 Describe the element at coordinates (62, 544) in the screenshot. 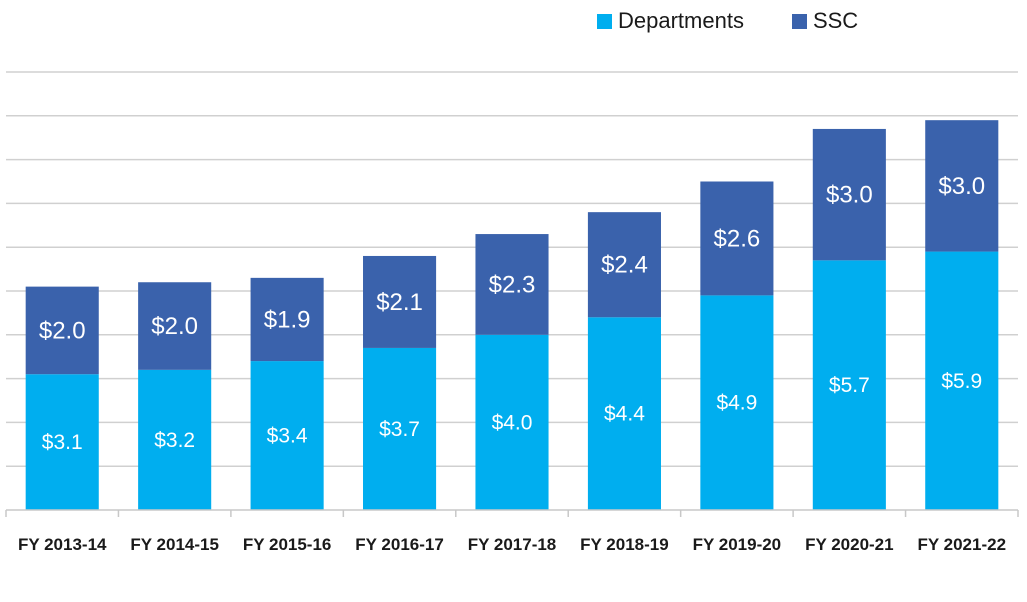

I see `x-tick-label: FY 2013-14` at that location.